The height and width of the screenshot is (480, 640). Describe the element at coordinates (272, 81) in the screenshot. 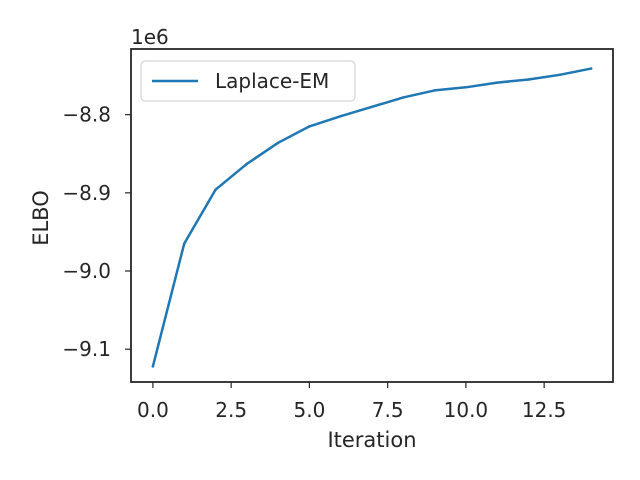

I see `legend-label-laplace-em: Laplace-EM` at that location.